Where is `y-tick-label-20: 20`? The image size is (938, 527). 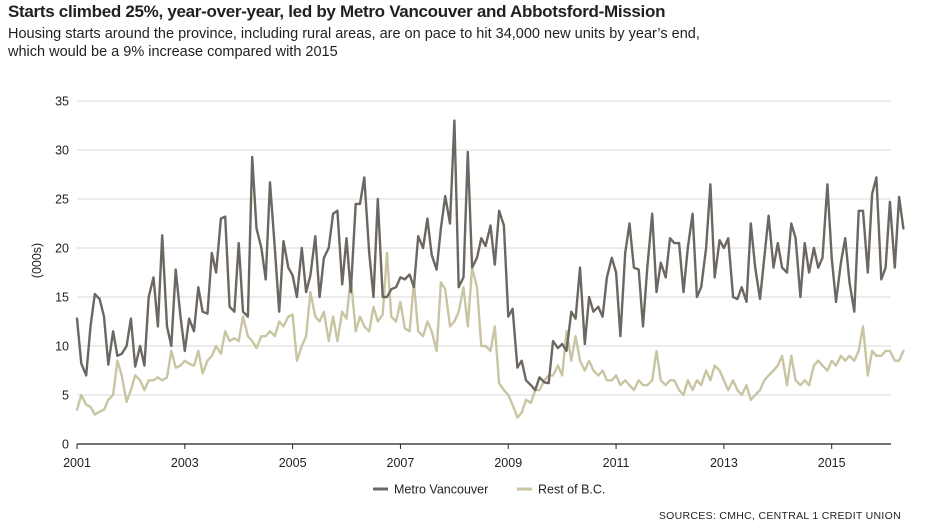
y-tick-label-20: 20 is located at coordinates (62, 249).